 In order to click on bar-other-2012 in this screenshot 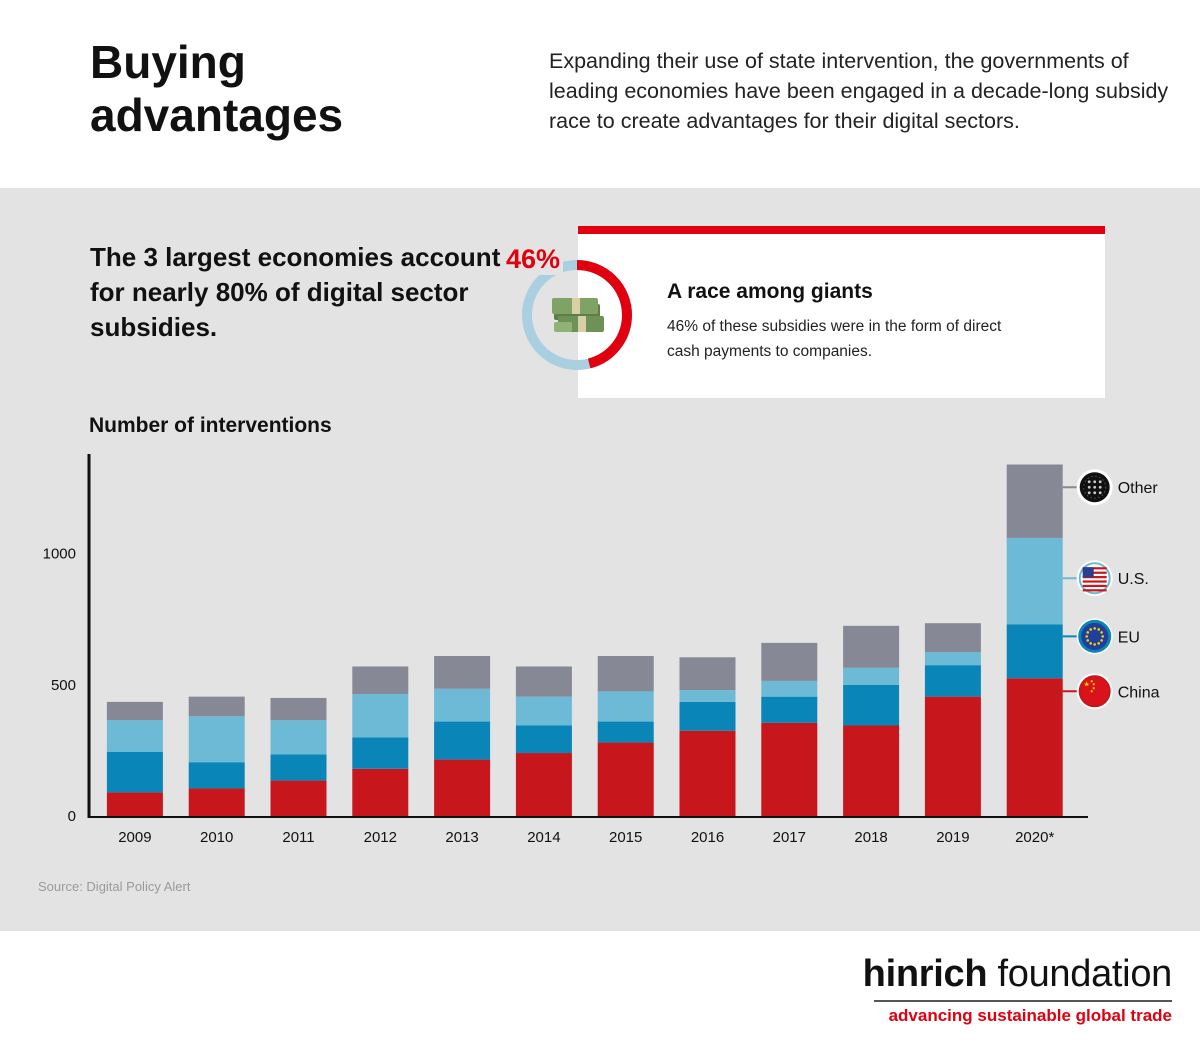, I will do `click(380, 680)`.